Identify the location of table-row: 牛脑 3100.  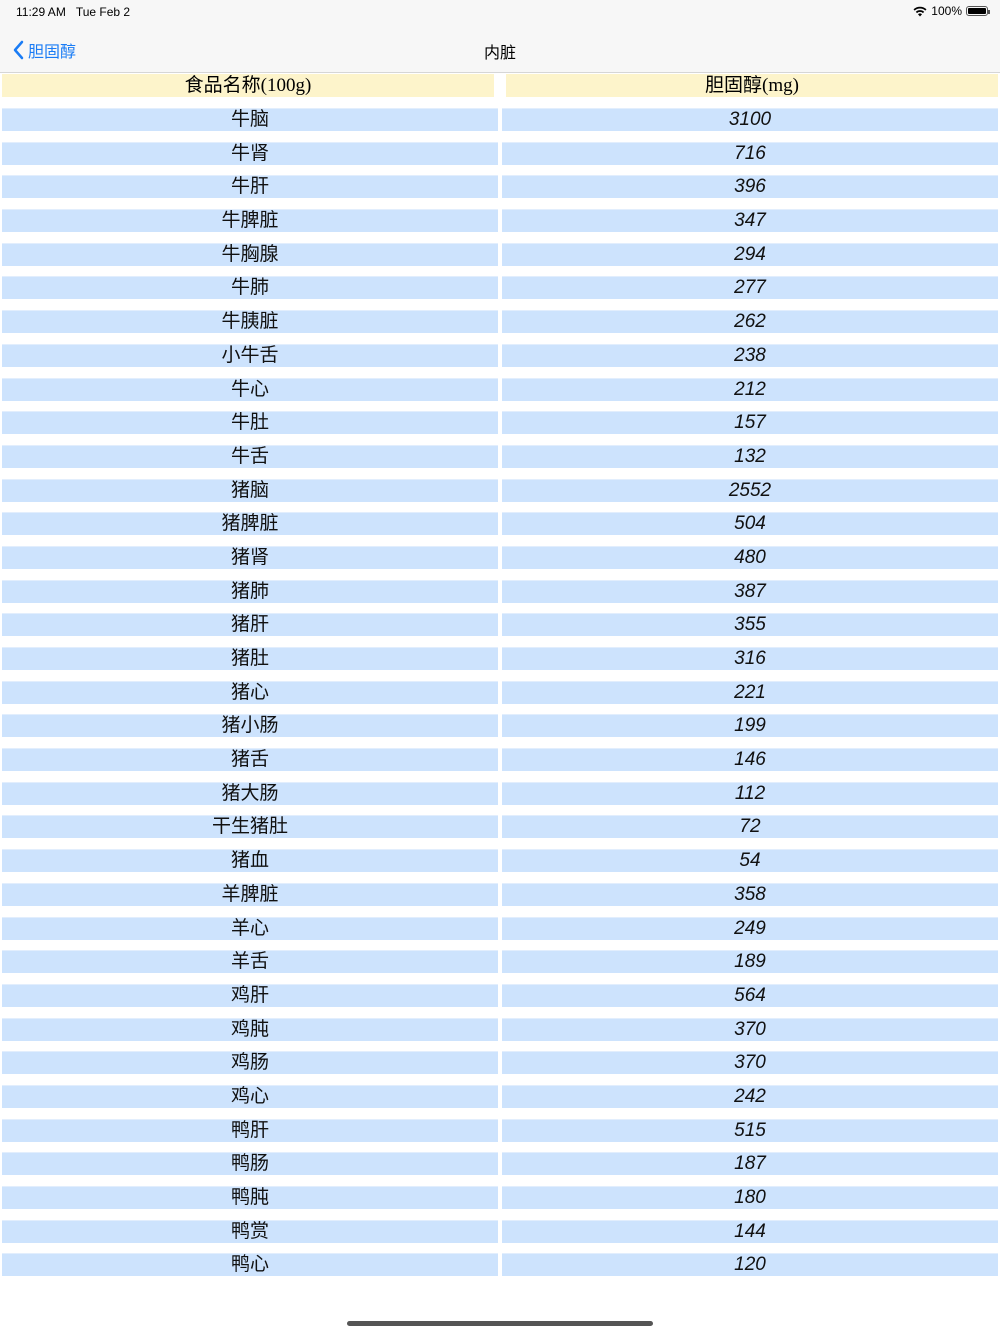
(500, 119).